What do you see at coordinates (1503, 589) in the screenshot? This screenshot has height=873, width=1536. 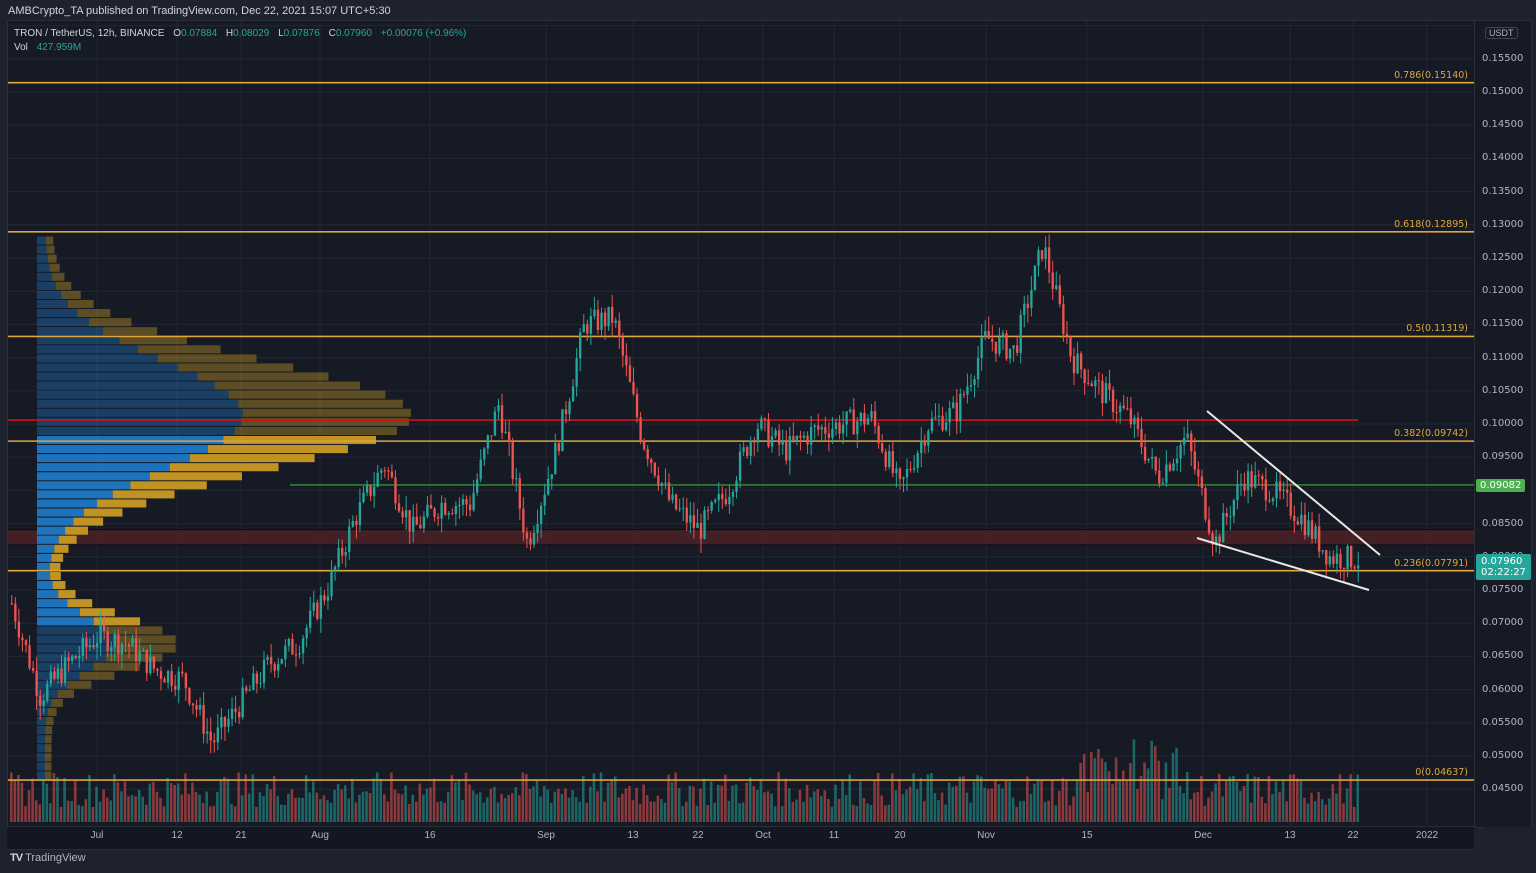 I see `price-tick: 0.07500` at bounding box center [1503, 589].